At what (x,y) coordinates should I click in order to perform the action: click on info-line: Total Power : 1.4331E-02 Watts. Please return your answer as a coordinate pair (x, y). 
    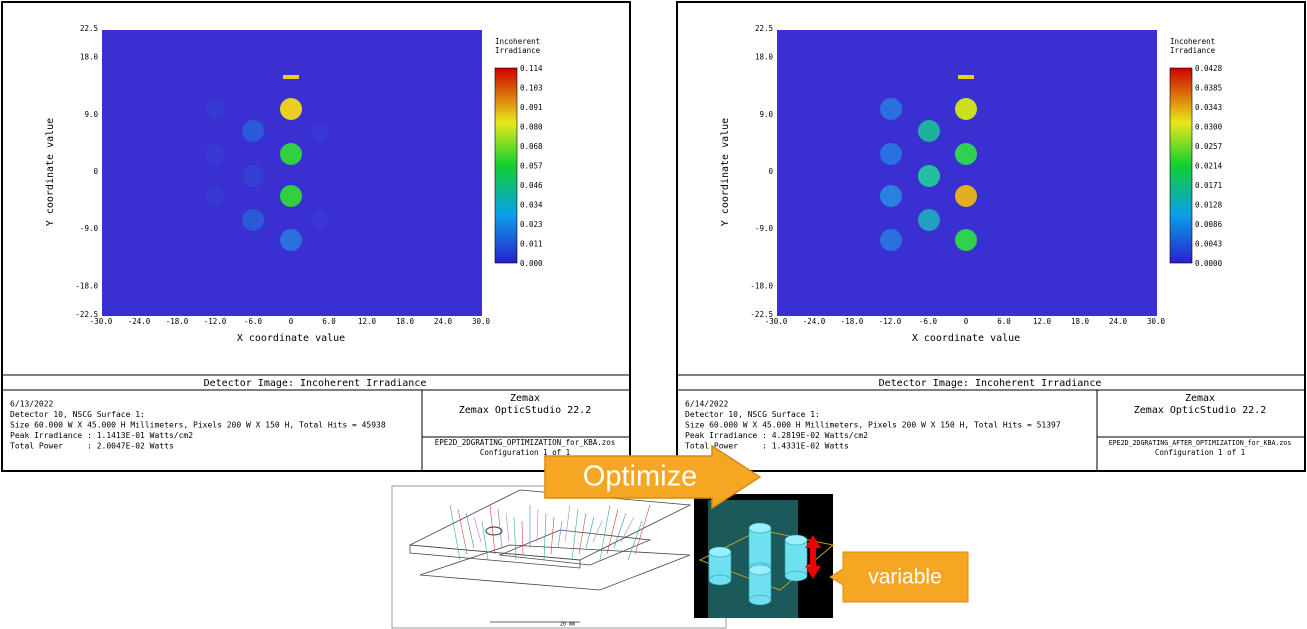
    Looking at the image, I should click on (767, 446).